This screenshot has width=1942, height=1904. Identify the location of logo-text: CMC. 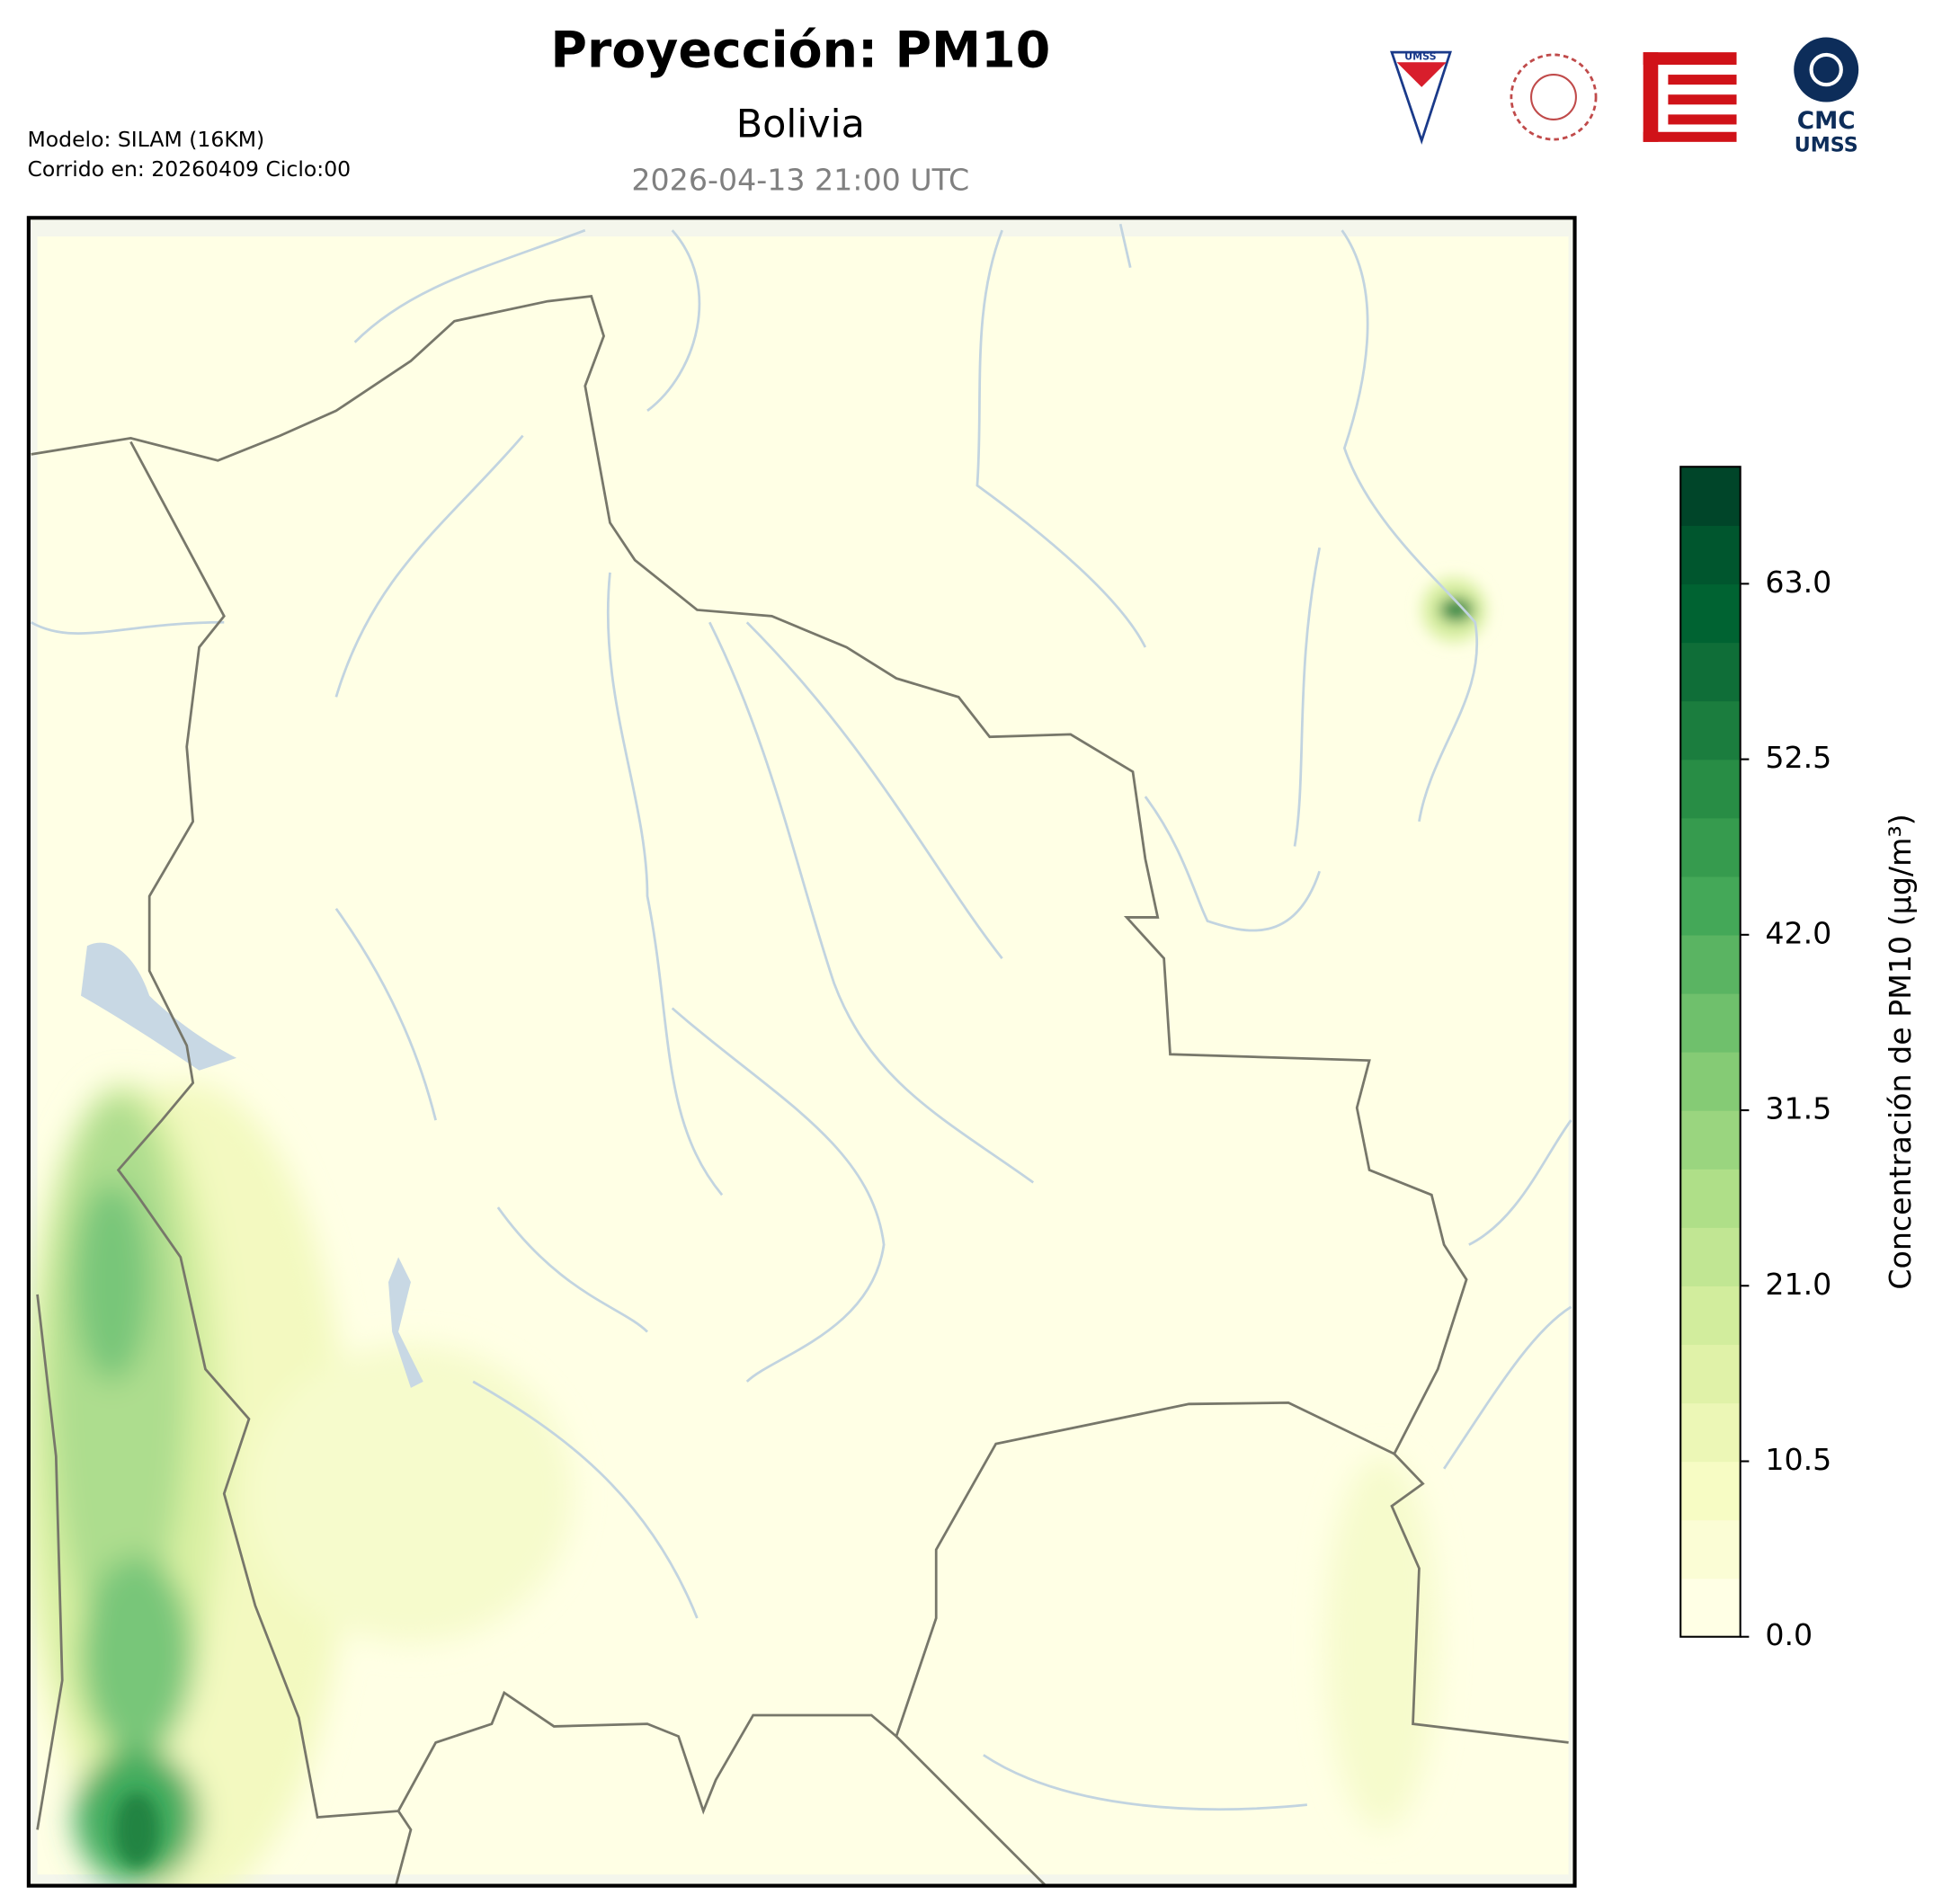
(1826, 121).